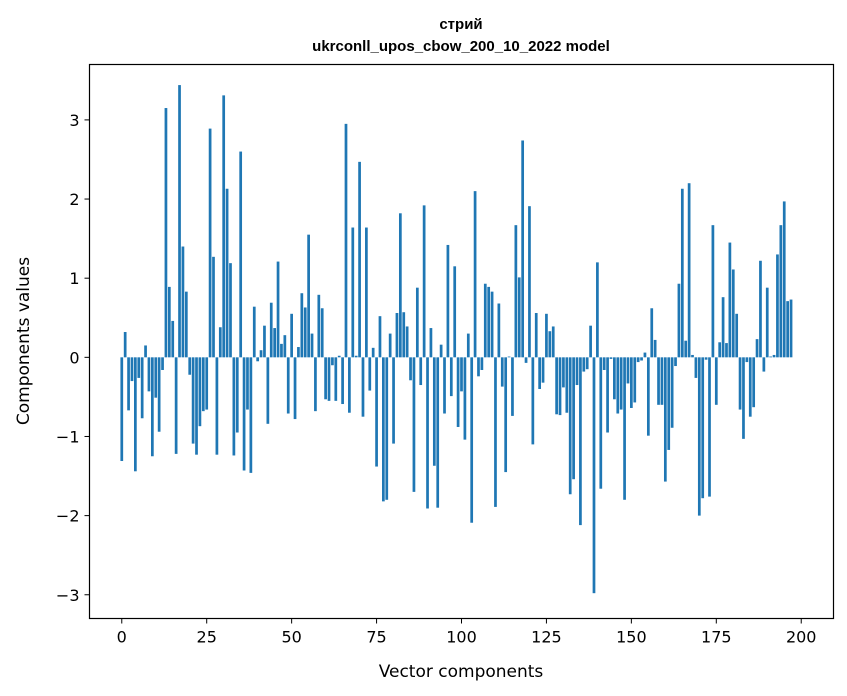 The height and width of the screenshot is (696, 847). I want to click on x-tick-label: 50, so click(291, 637).